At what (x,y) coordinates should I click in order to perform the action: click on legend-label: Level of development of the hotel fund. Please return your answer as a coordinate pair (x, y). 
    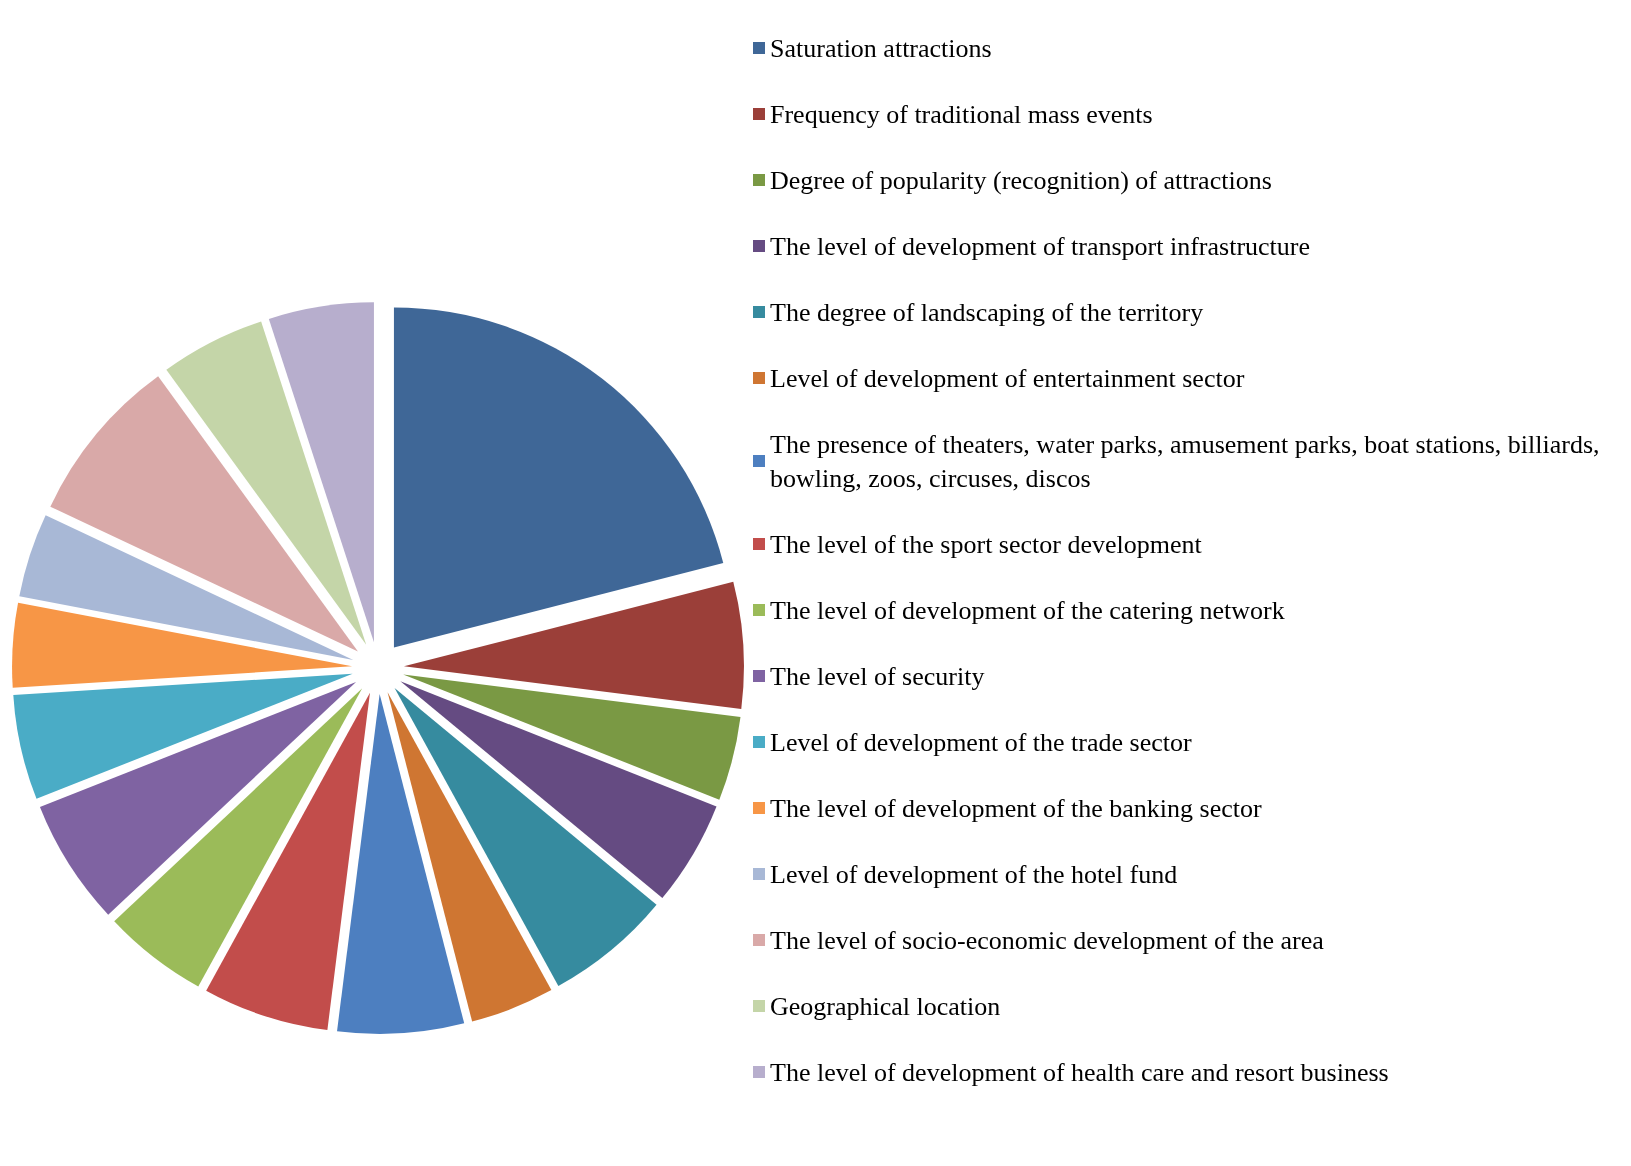
    Looking at the image, I should click on (974, 874).